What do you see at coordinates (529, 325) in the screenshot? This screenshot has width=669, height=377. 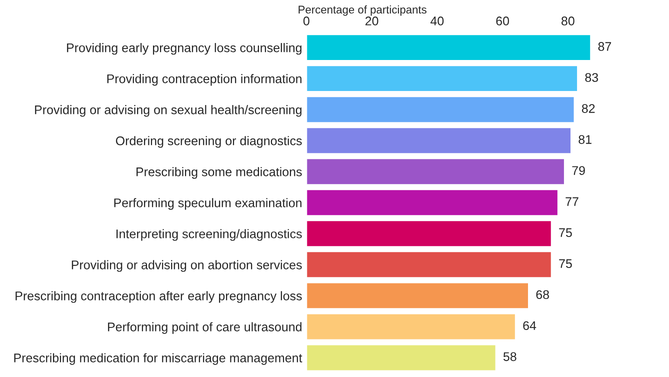 I see `data-label: 64` at bounding box center [529, 325].